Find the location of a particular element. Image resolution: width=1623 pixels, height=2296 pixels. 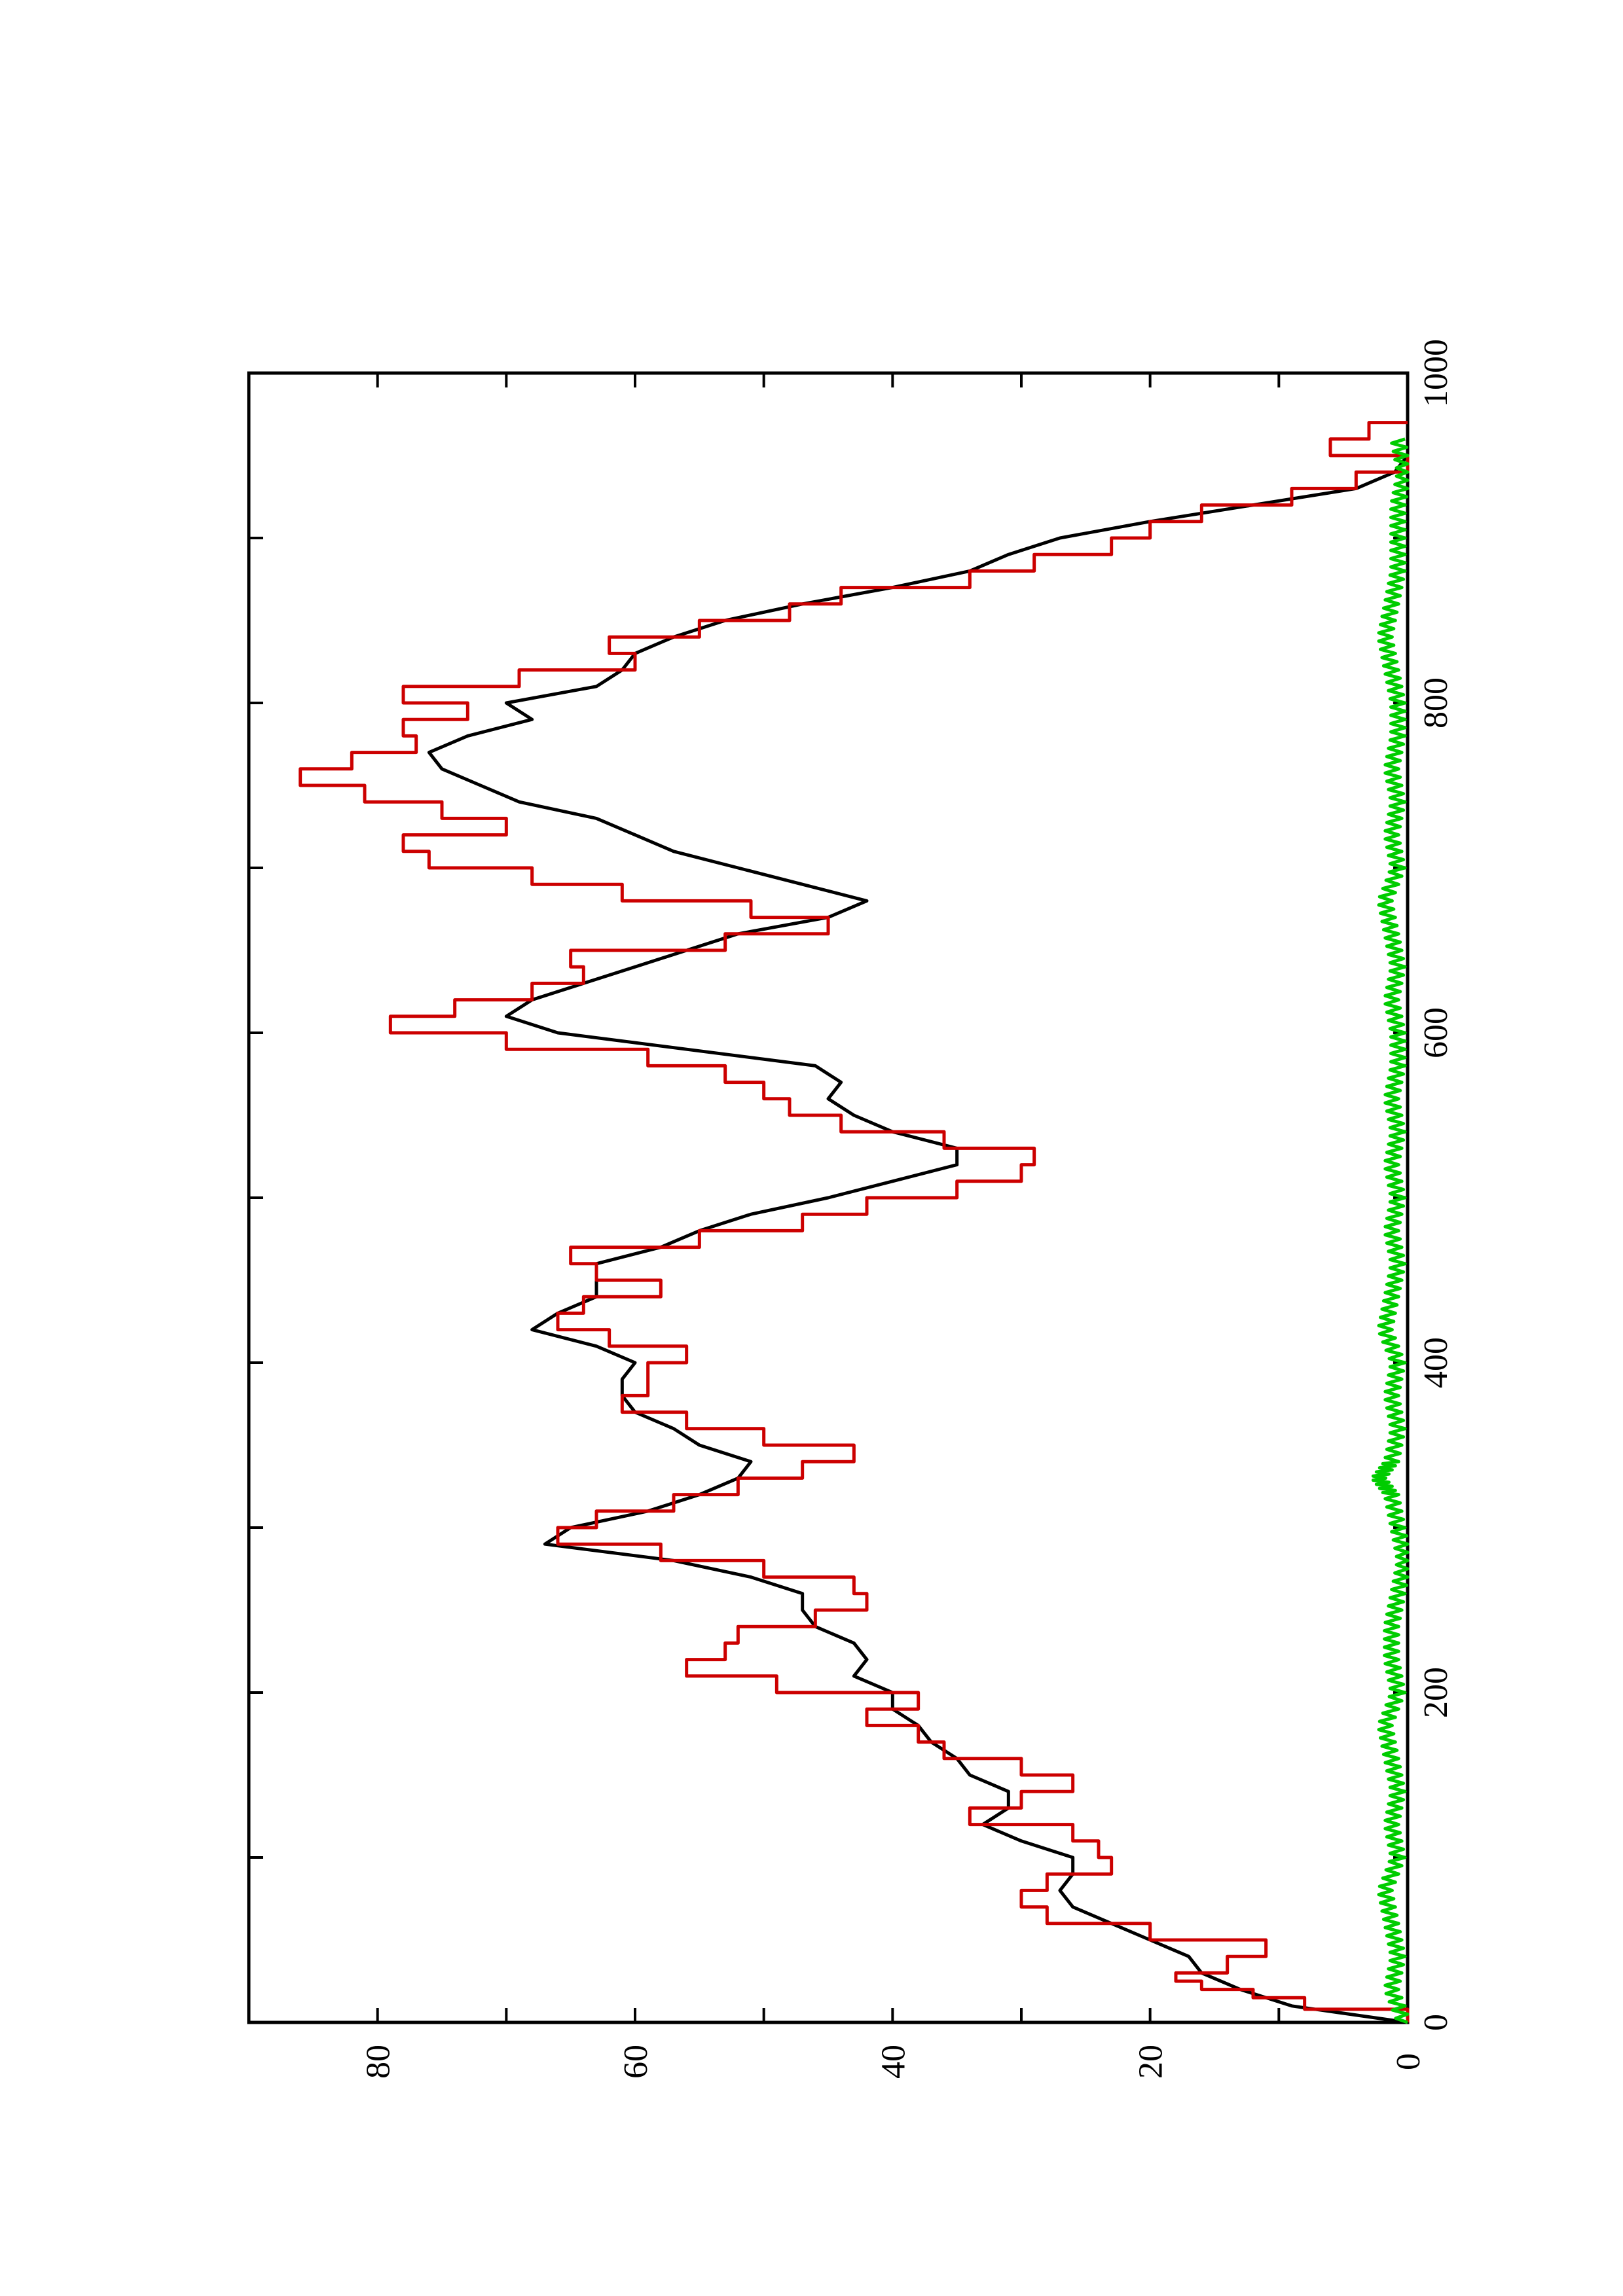

y-tick-label: 60 is located at coordinates (636, 2062).